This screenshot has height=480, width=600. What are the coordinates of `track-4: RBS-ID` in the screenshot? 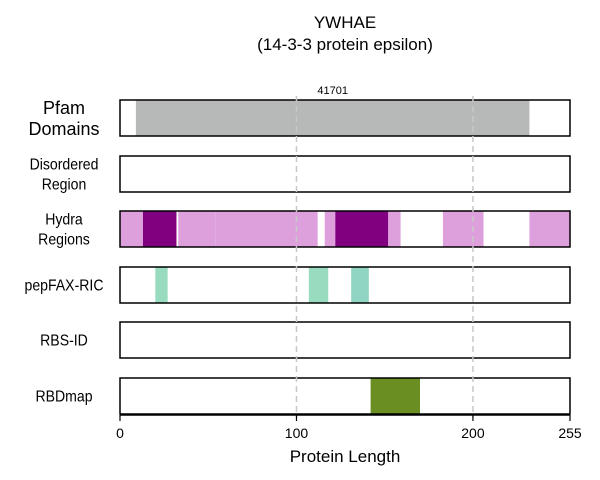 It's located at (305, 340).